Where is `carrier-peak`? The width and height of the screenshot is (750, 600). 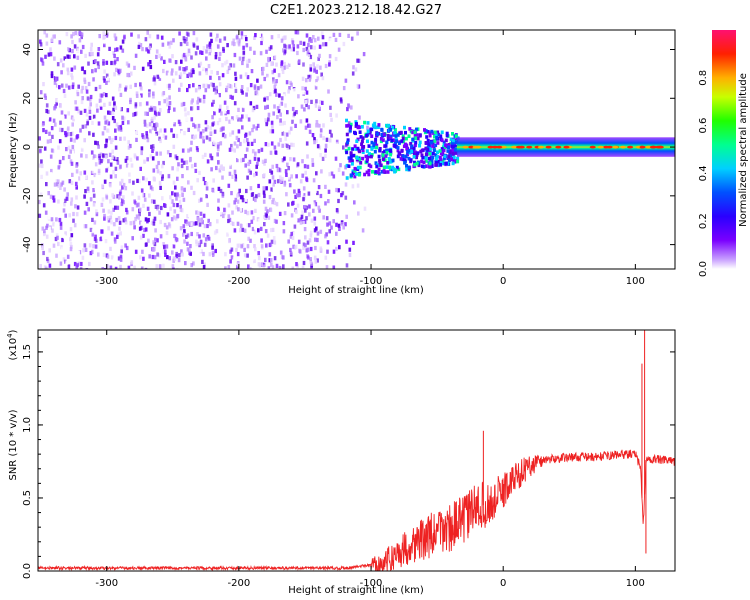
carrier-peak is located at coordinates (642, 147).